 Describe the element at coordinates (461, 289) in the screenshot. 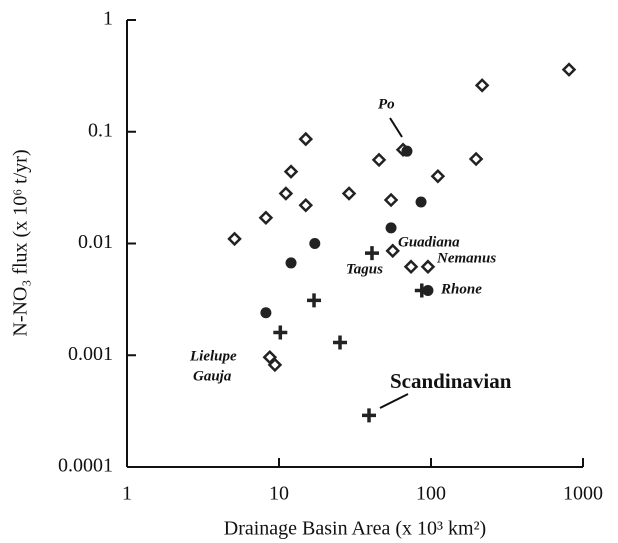

I see `annotation: Rhone` at that location.